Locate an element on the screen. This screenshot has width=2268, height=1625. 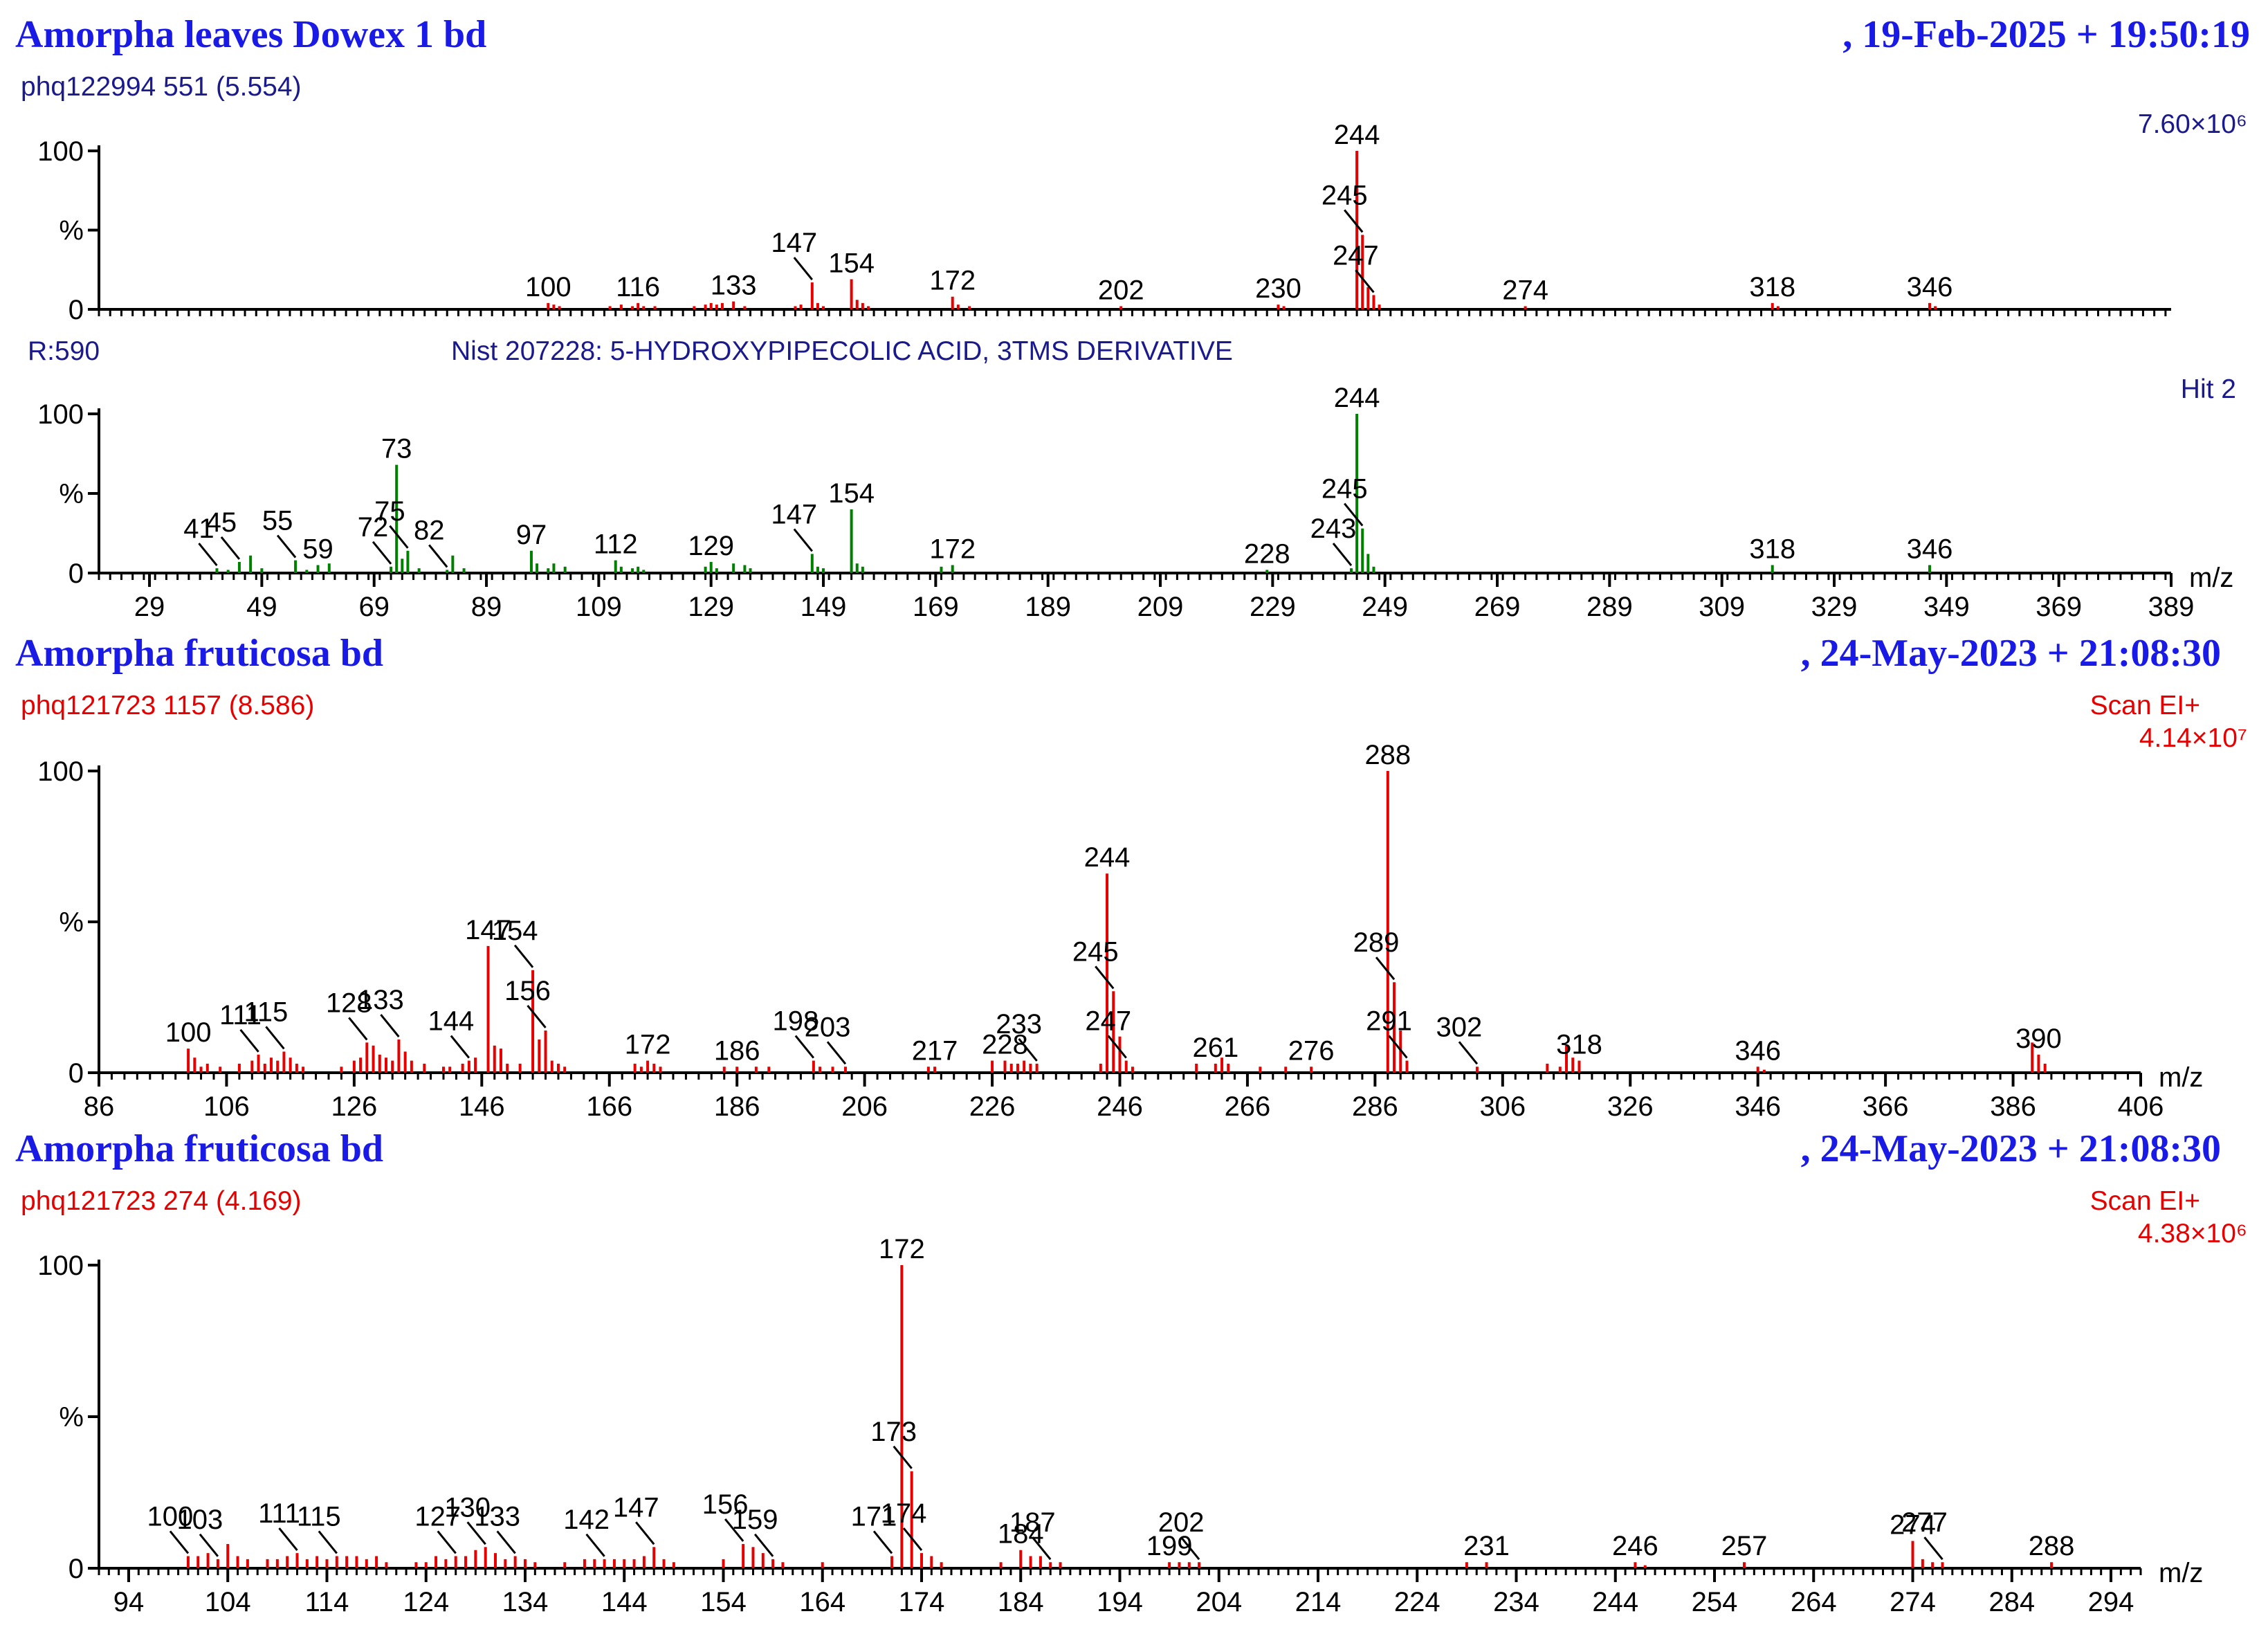
x-tick-label: 114 is located at coordinates (327, 1602).